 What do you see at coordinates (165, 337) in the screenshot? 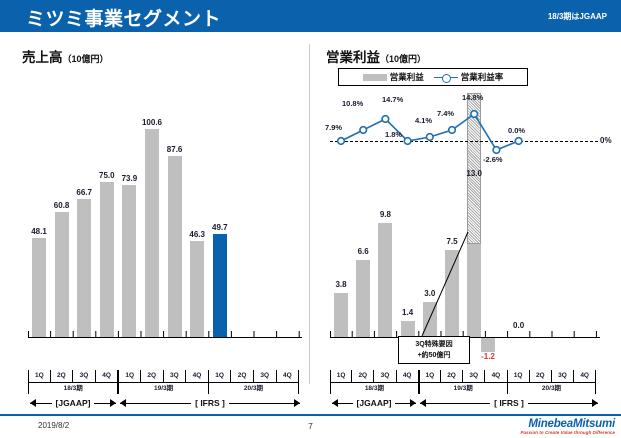
I see `sales-axis-line` at bounding box center [165, 337].